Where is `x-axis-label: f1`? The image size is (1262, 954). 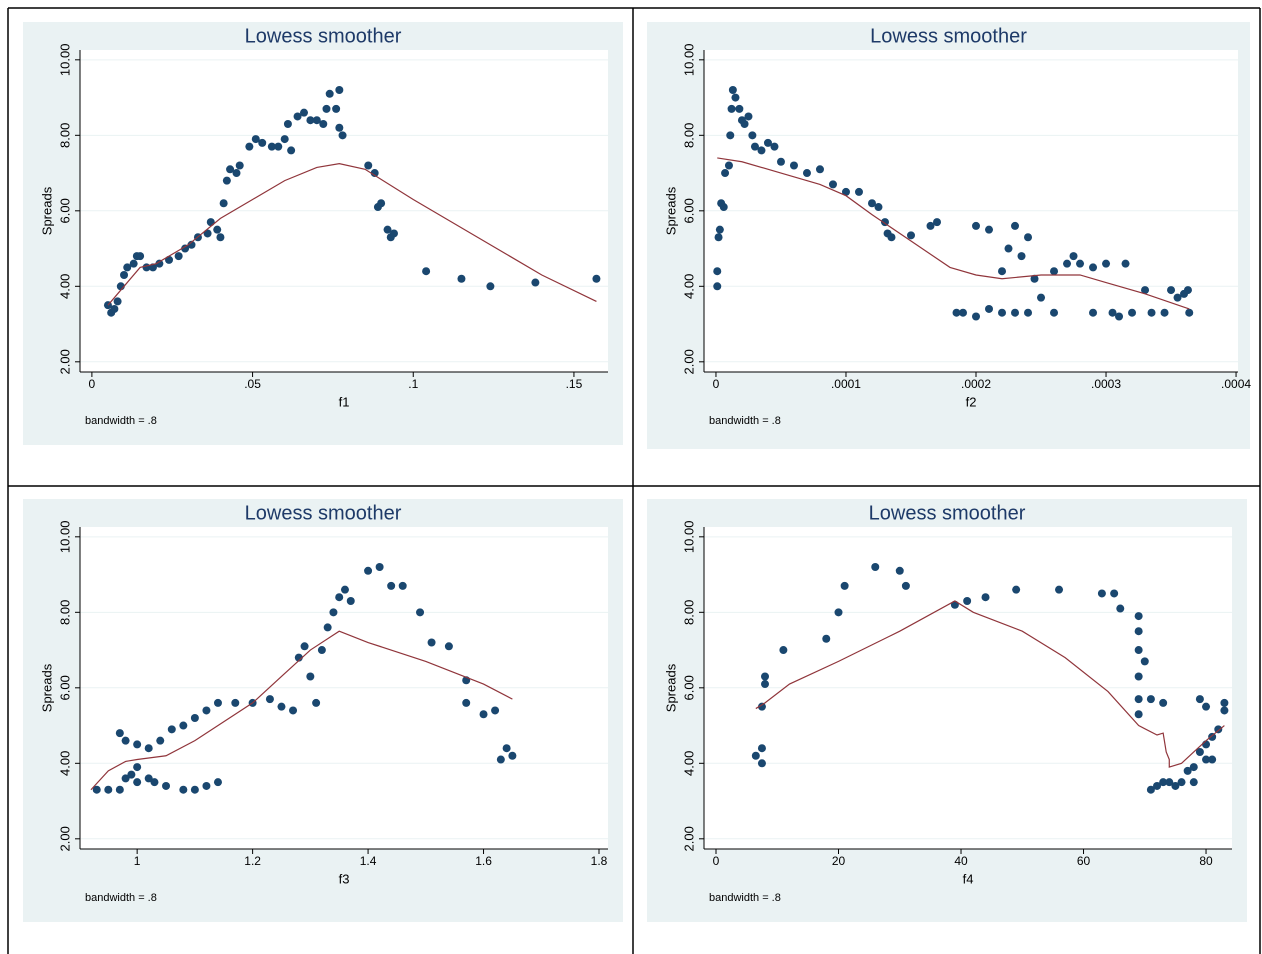
x-axis-label: f1 is located at coordinates (344, 401).